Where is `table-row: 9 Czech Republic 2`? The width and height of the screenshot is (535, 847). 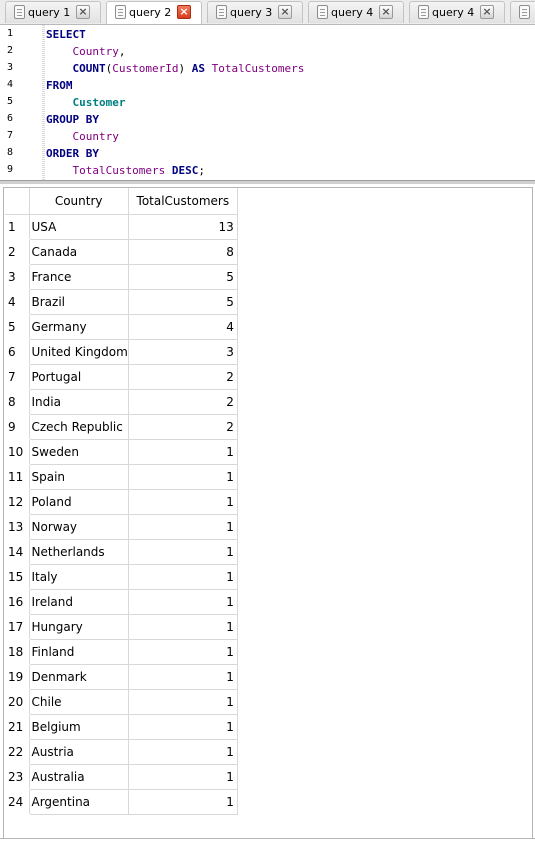
table-row: 9 Czech Republic 2 is located at coordinates (121, 427).